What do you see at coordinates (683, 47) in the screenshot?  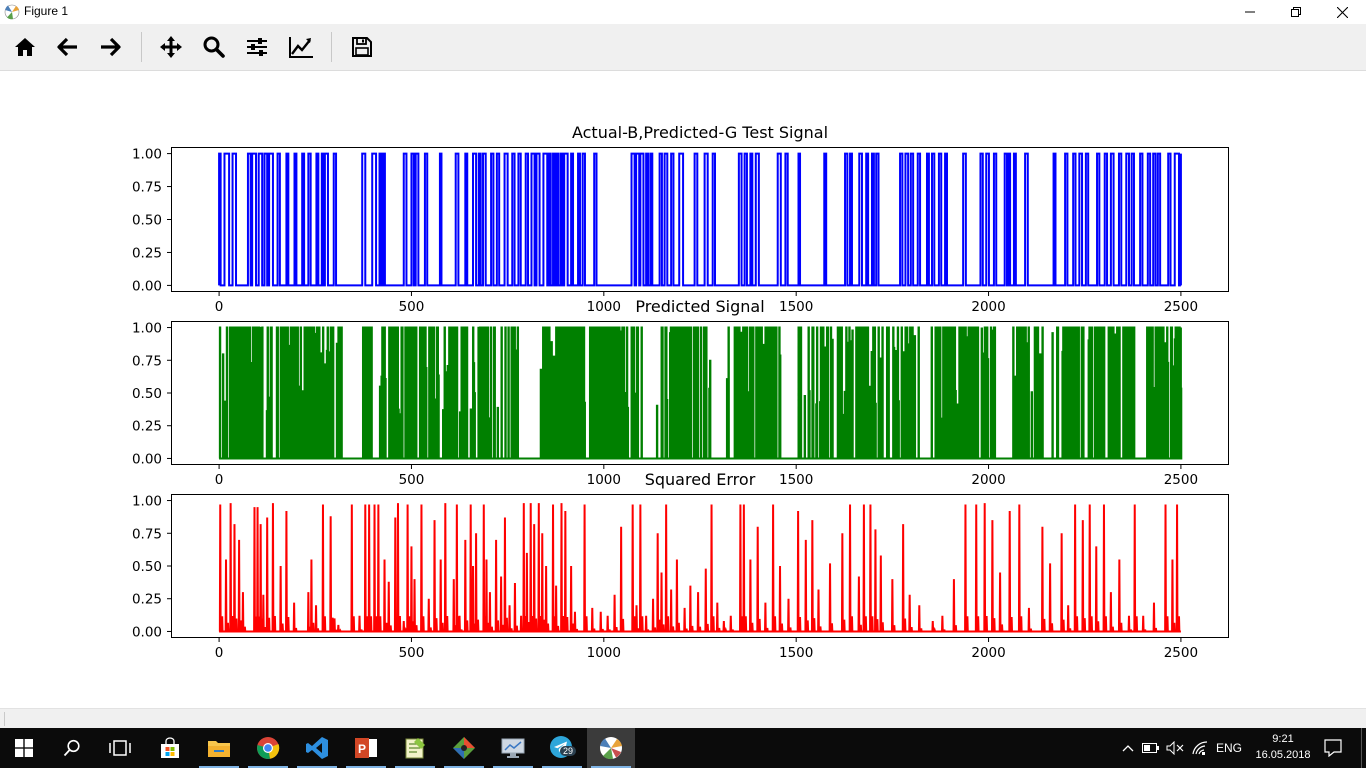 I see `matplotlib-toolbar` at bounding box center [683, 47].